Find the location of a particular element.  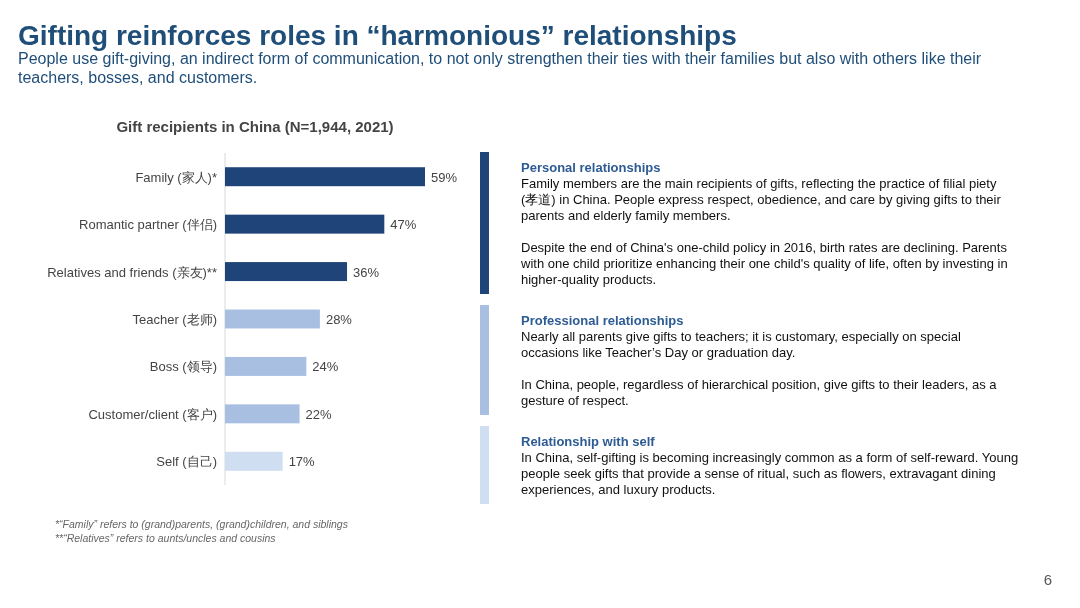

text: In China, self-gifting is becoming increasingly common as a form of self-reward. Young people seek gifts that provide a sense of ritual, such as flowers, extravagant dining experiences, and luxury products. is located at coordinates (770, 473).